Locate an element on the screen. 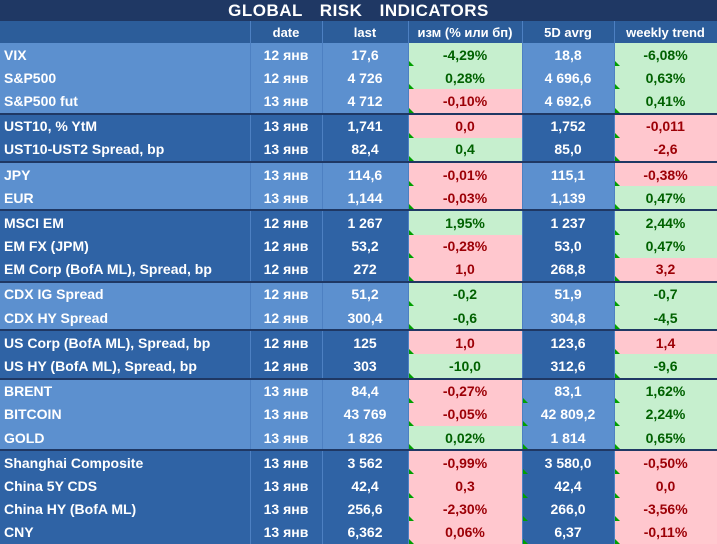 The height and width of the screenshot is (544, 717). indicator-name: CDX HY Spread is located at coordinates (125, 318).